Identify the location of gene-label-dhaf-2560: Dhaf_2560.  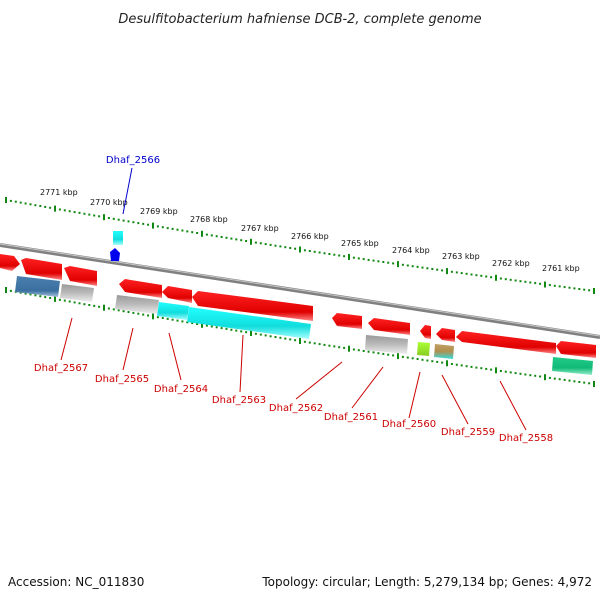
(409, 424).